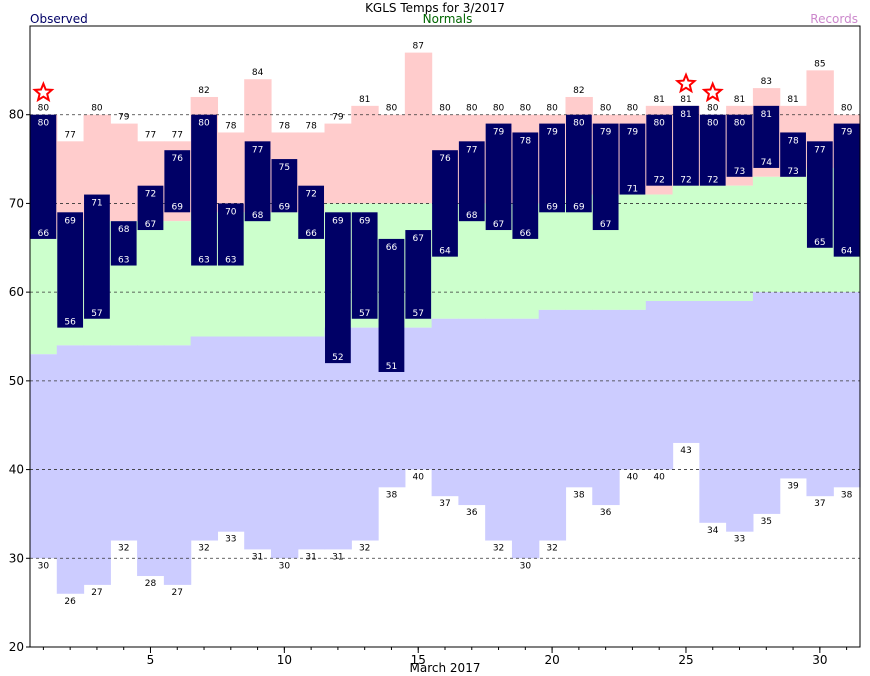 The width and height of the screenshot is (870, 676). I want to click on observed-high-label: 81, so click(766, 115).